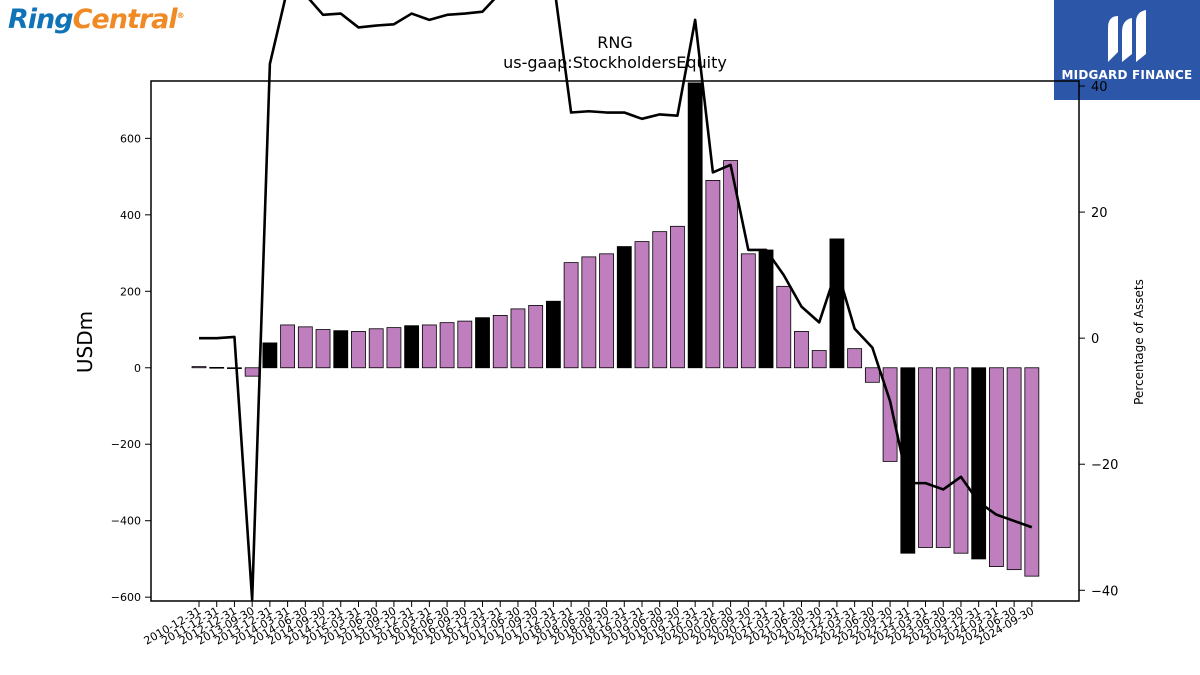 Image resolution: width=1200 pixels, height=675 pixels. I want to click on y2-tick-label: 0, so click(1095, 339).